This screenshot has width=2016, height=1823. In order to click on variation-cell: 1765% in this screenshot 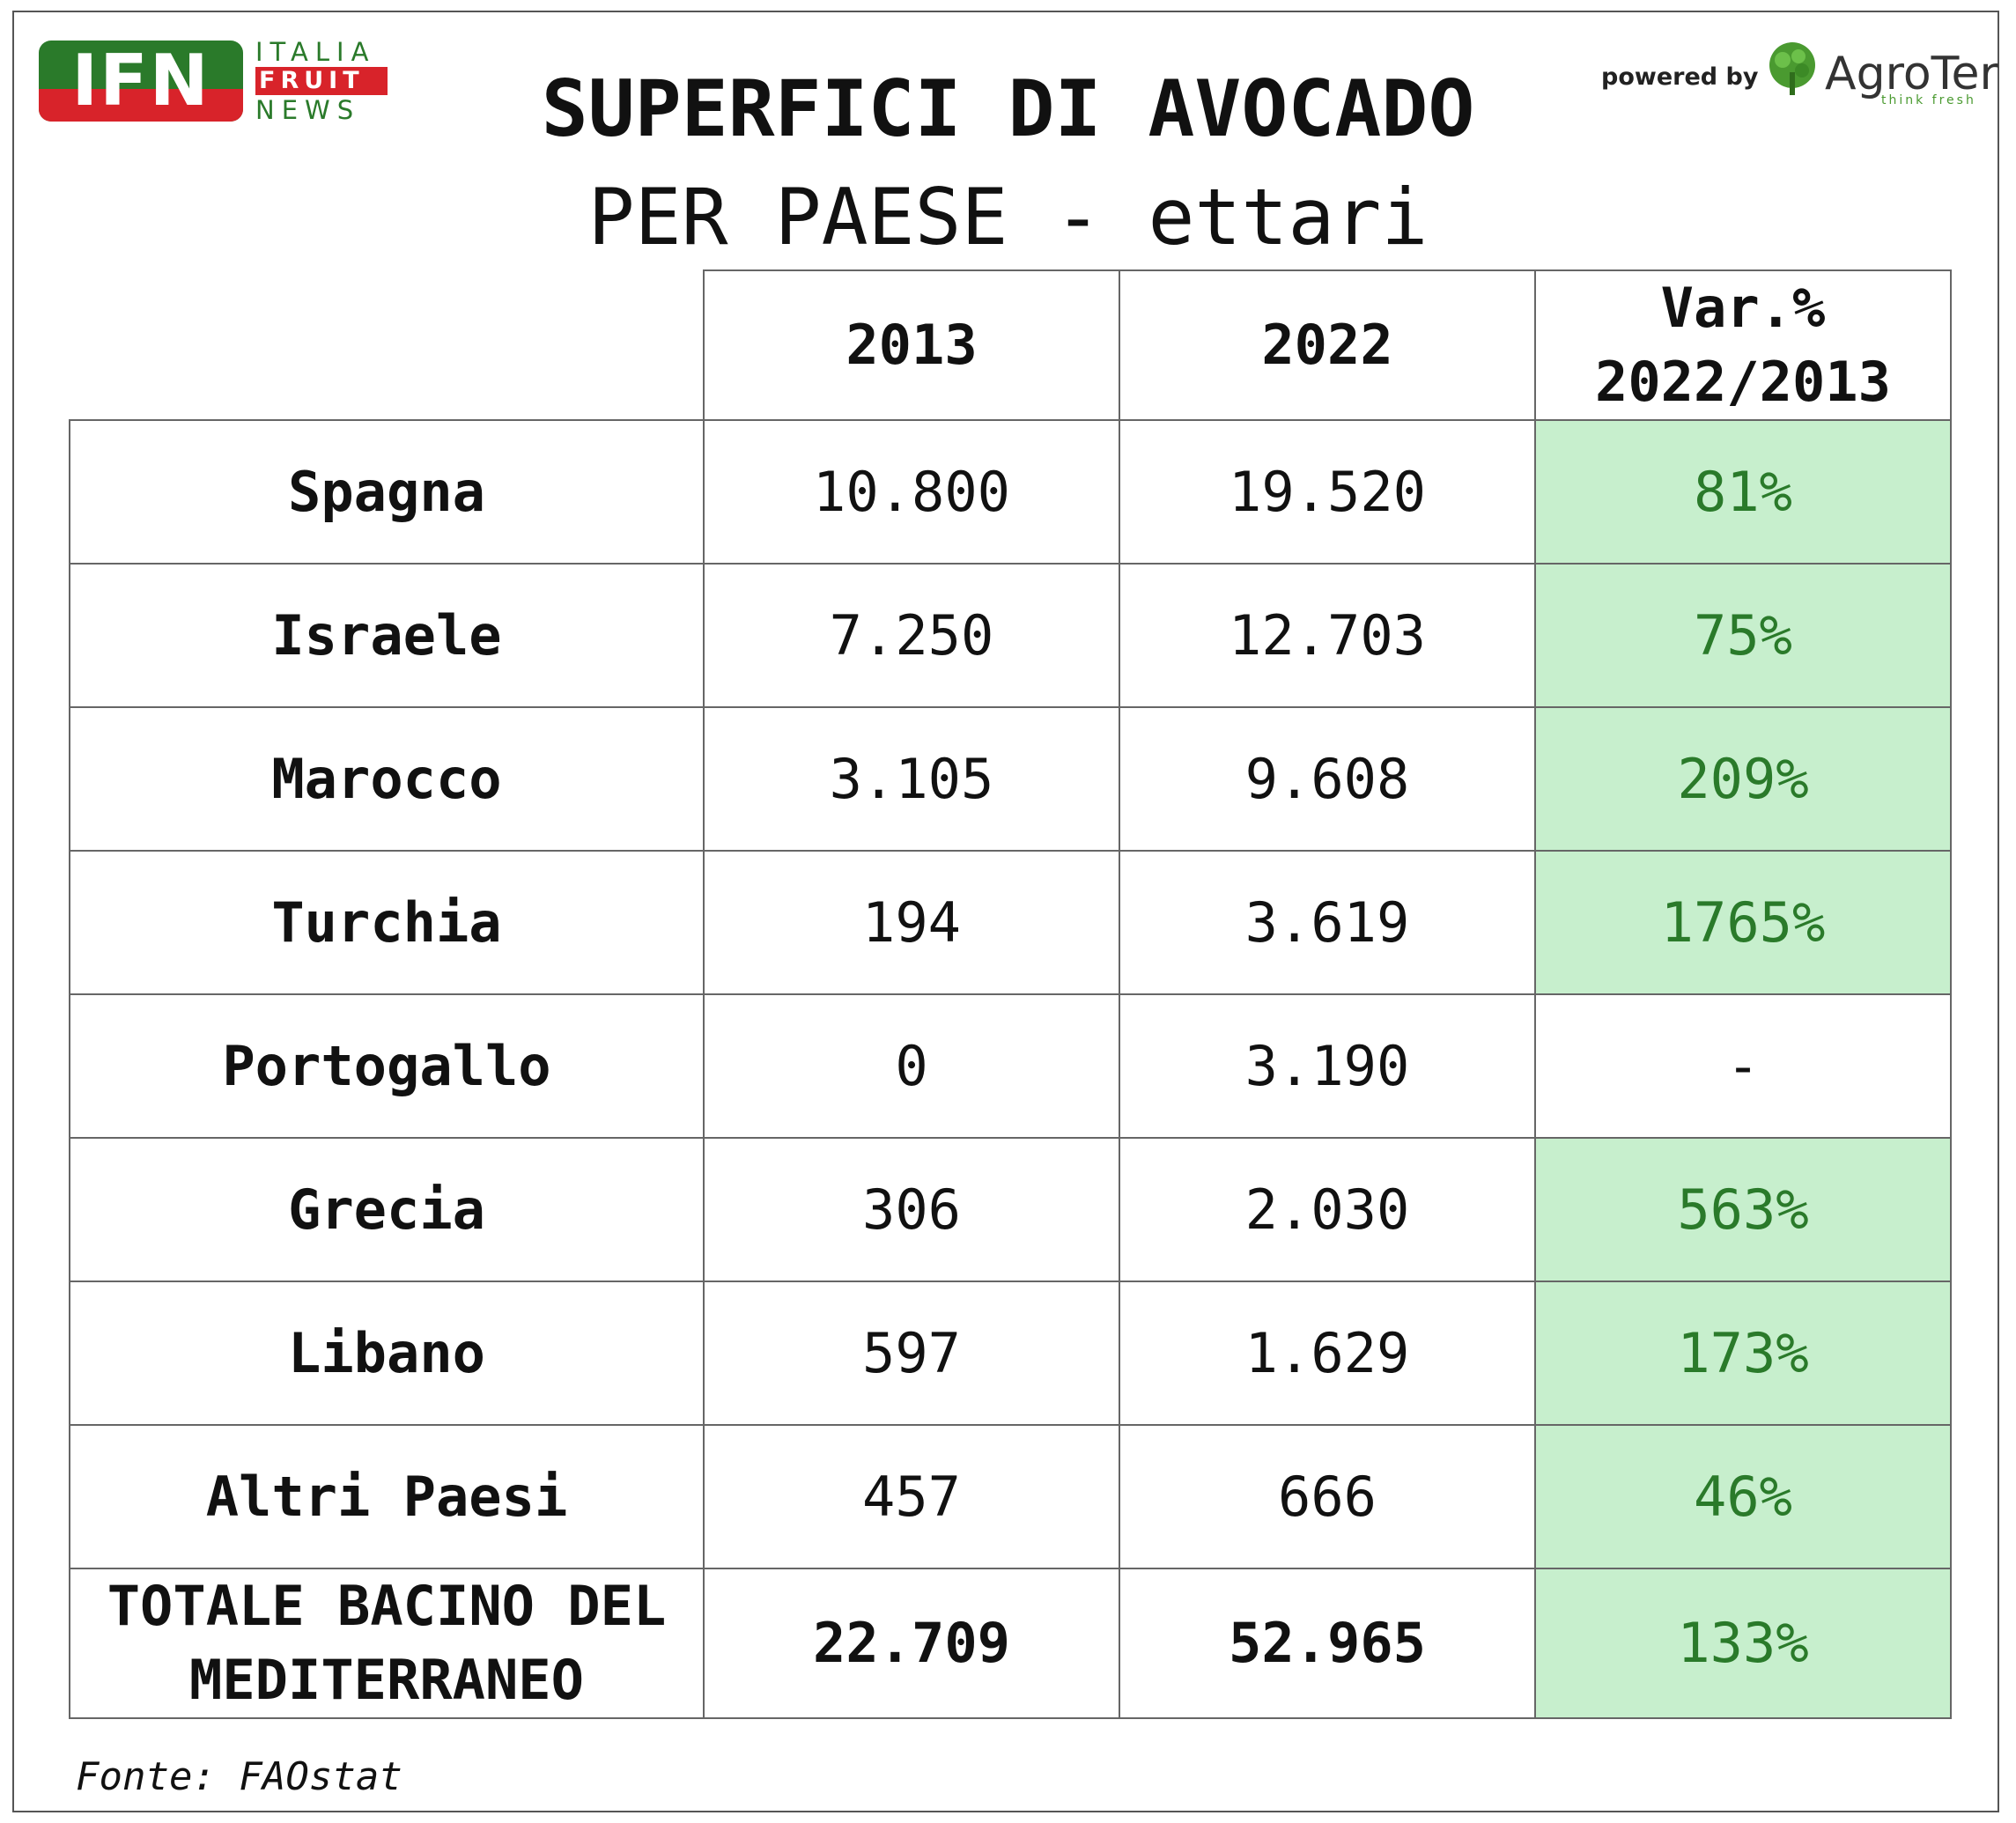, I will do `click(1743, 922)`.